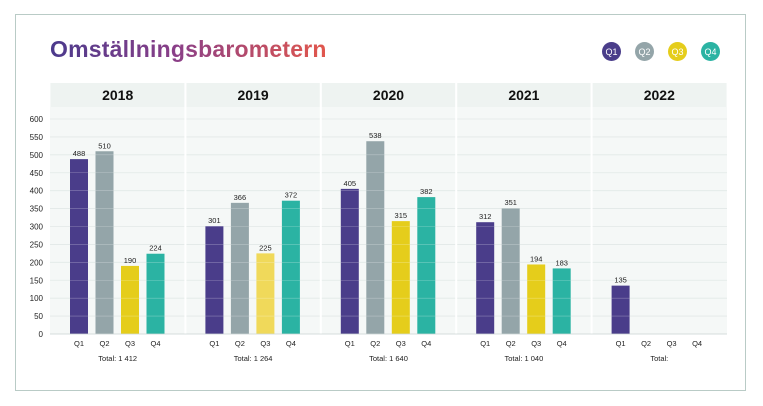 This screenshot has width=763, height=406. I want to click on y-tick-label: 600, so click(37, 119).